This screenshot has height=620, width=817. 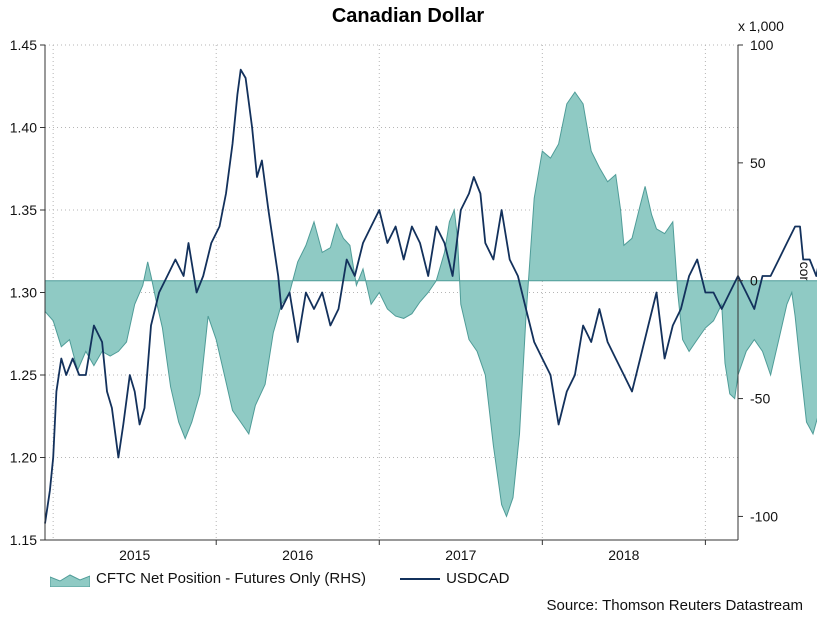 I want to click on x-tick-label: 2016, so click(x=297, y=555).